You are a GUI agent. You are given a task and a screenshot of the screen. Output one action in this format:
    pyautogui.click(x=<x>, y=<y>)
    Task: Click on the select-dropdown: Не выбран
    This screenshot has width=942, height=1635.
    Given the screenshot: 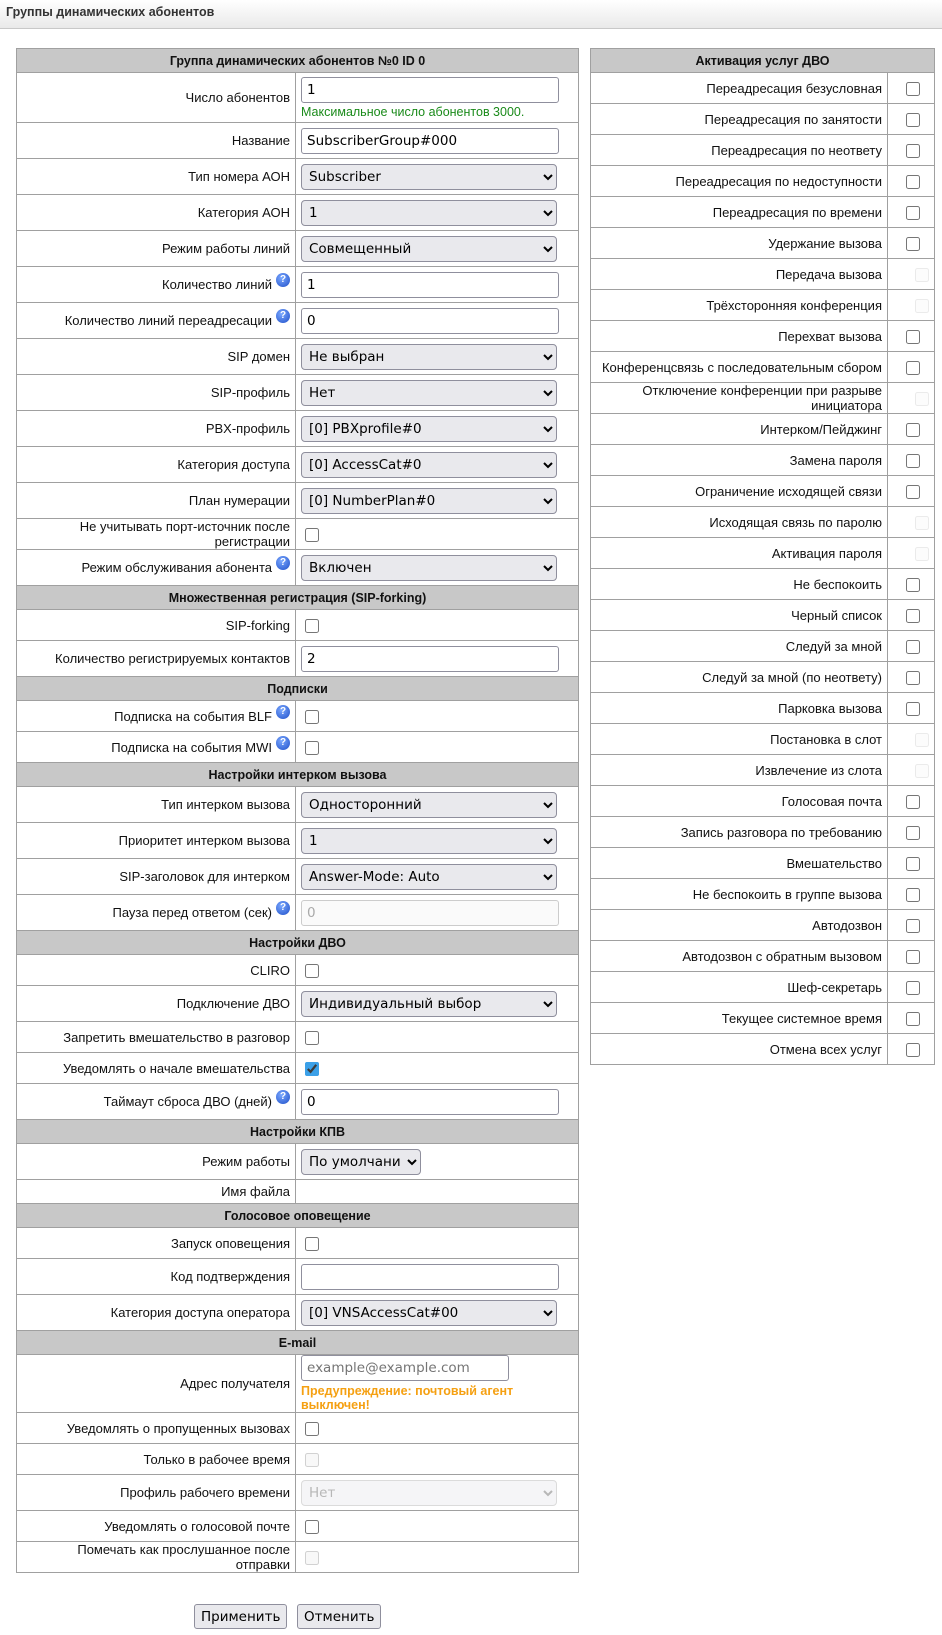 What is the action you would take?
    pyautogui.click(x=429, y=356)
    